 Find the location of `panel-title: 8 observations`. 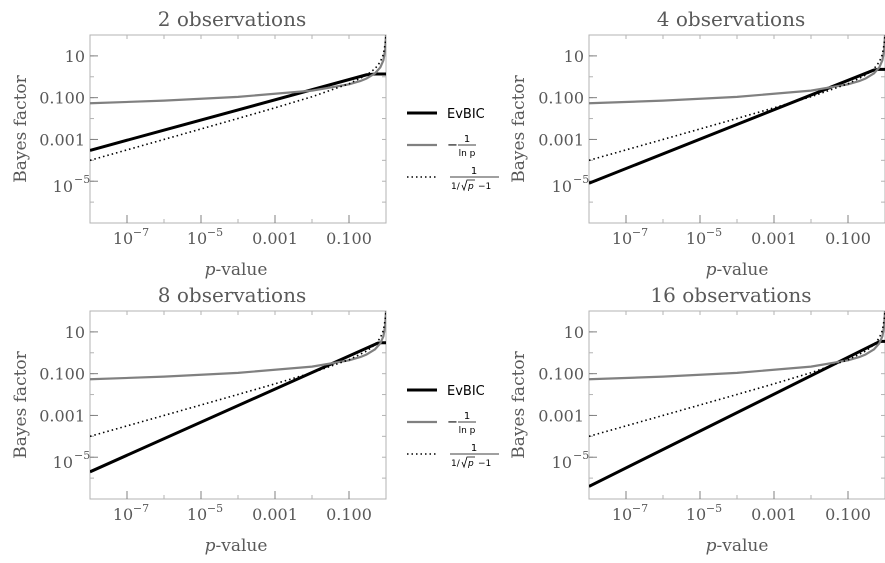

panel-title: 8 observations is located at coordinates (232, 295).